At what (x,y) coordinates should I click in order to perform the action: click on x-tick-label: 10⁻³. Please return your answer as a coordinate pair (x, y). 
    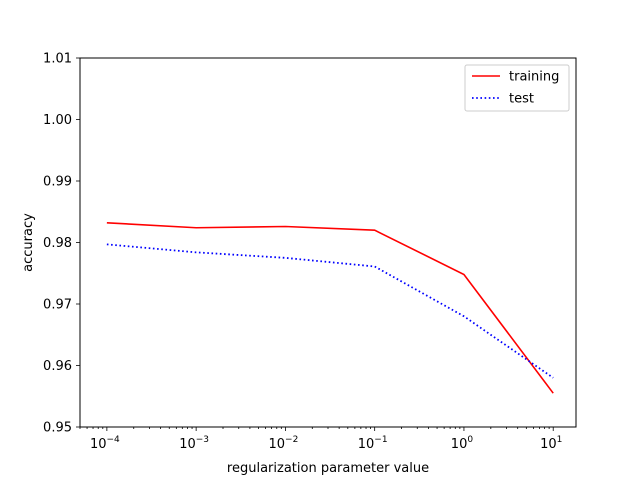
    Looking at the image, I should click on (194, 443).